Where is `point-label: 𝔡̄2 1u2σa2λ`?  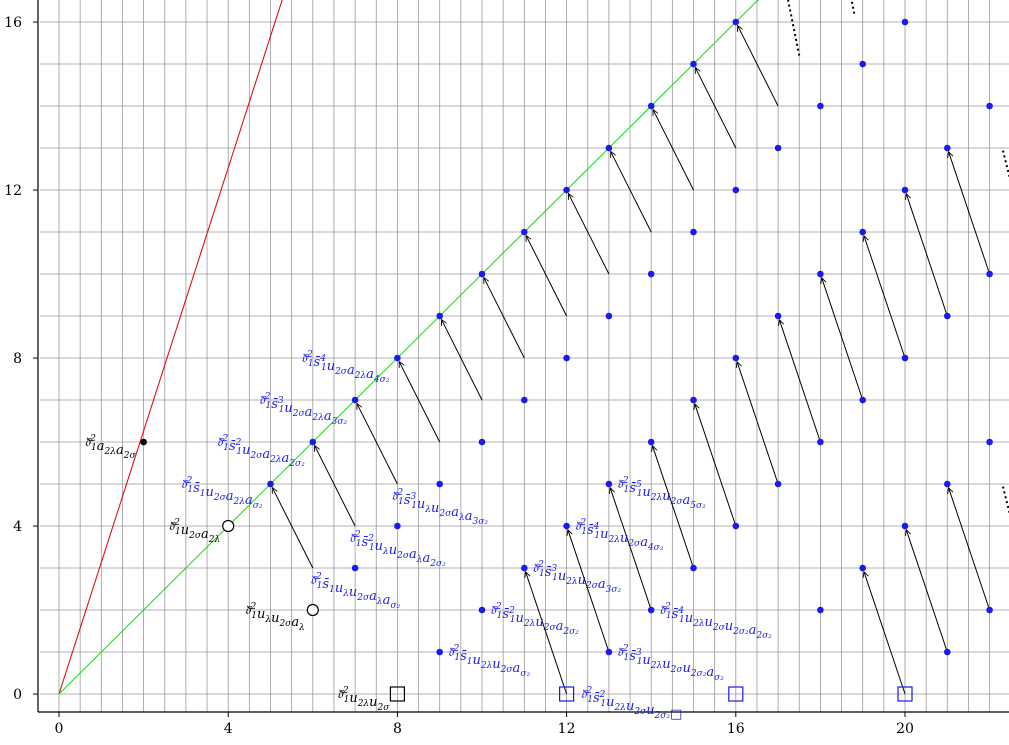
point-label: 𝔡̄2 1u2σa2λ is located at coordinates (194, 531).